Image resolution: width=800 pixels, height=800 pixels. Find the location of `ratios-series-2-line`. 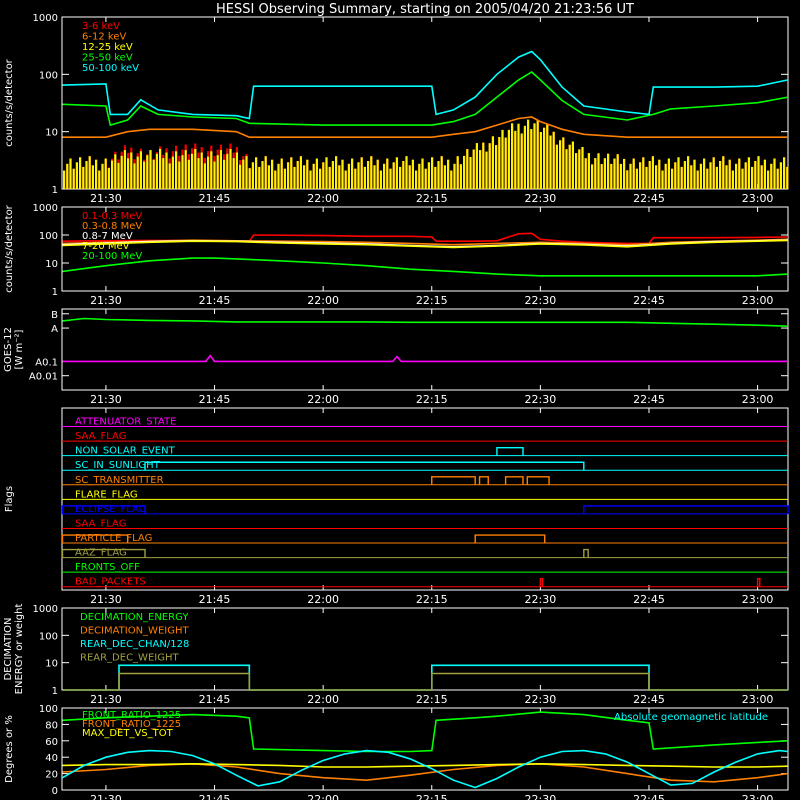

ratios-series-2-line is located at coordinates (425, 765).